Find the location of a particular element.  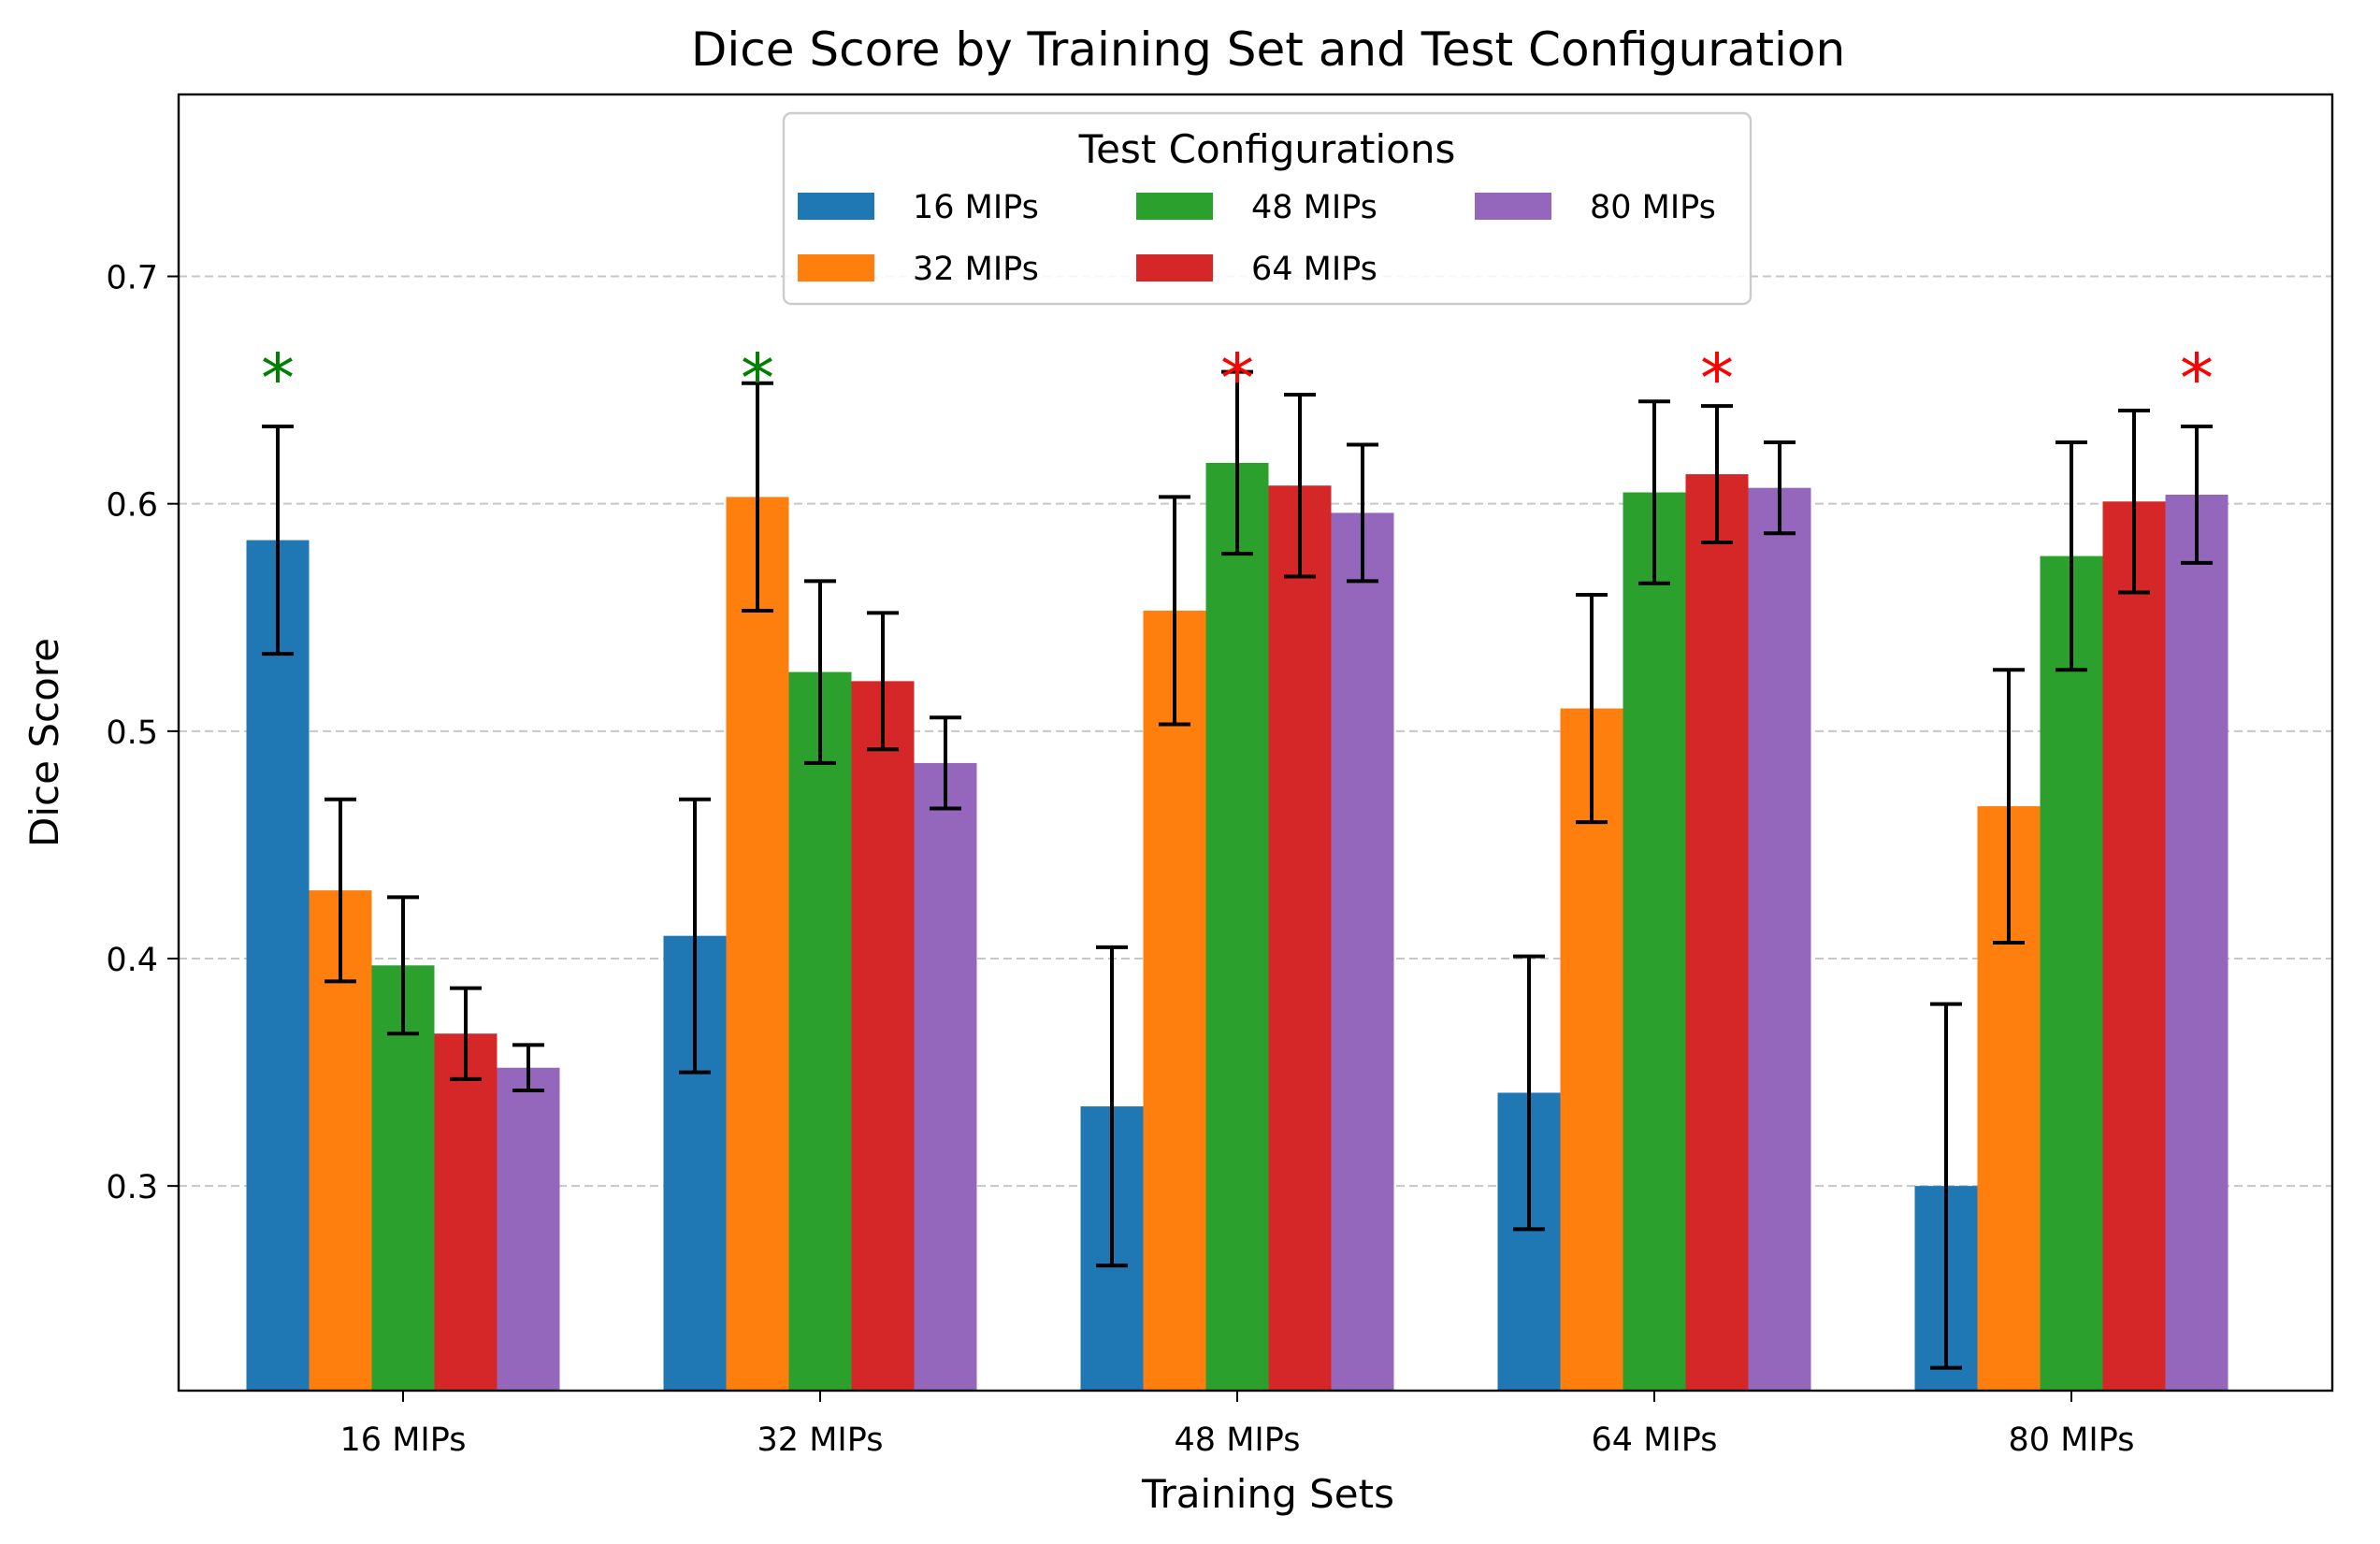

legend-label: 32 MIPs is located at coordinates (976, 269).